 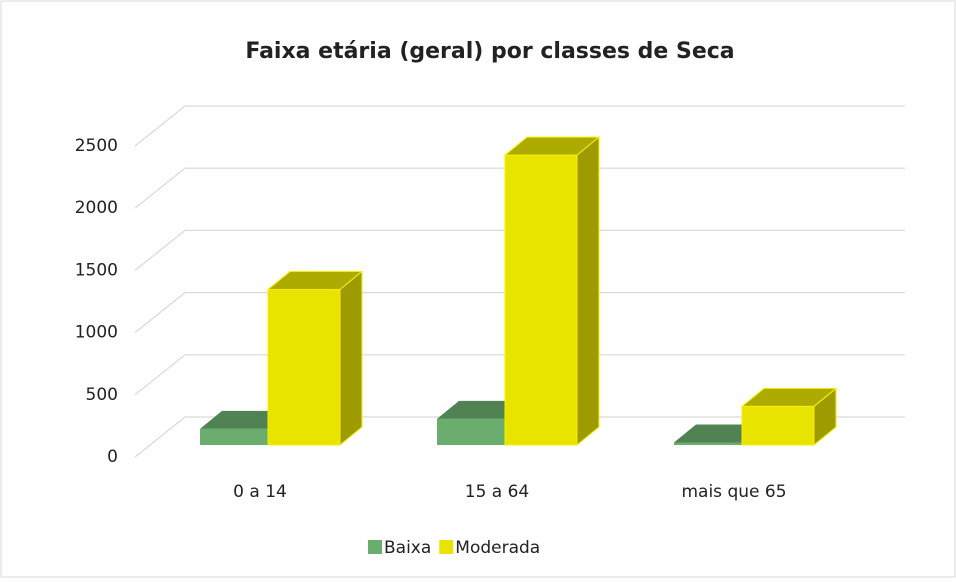 What do you see at coordinates (96, 270) in the screenshot?
I see `y-tick-label: 1500` at bounding box center [96, 270].